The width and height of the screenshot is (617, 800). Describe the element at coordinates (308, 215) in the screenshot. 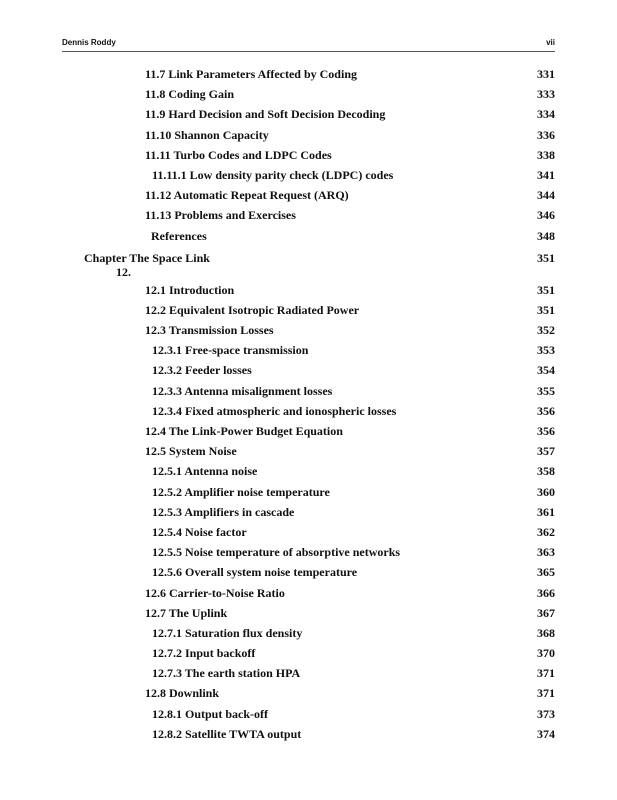

I see `toc-entry: 11.13 Problems and Exercises 346` at that location.